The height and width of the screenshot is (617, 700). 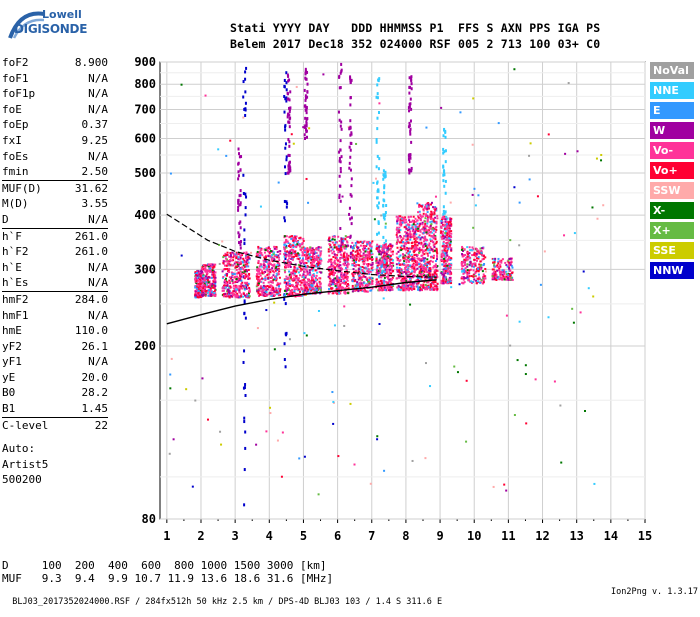 What do you see at coordinates (145, 346) in the screenshot?
I see `y-tick-label: 200` at bounding box center [145, 346].